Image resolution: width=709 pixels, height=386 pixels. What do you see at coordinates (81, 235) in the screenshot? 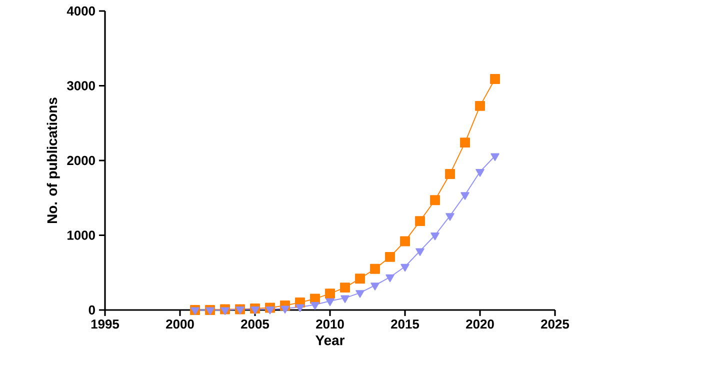
I see `y-tick-label: 1000` at bounding box center [81, 235].